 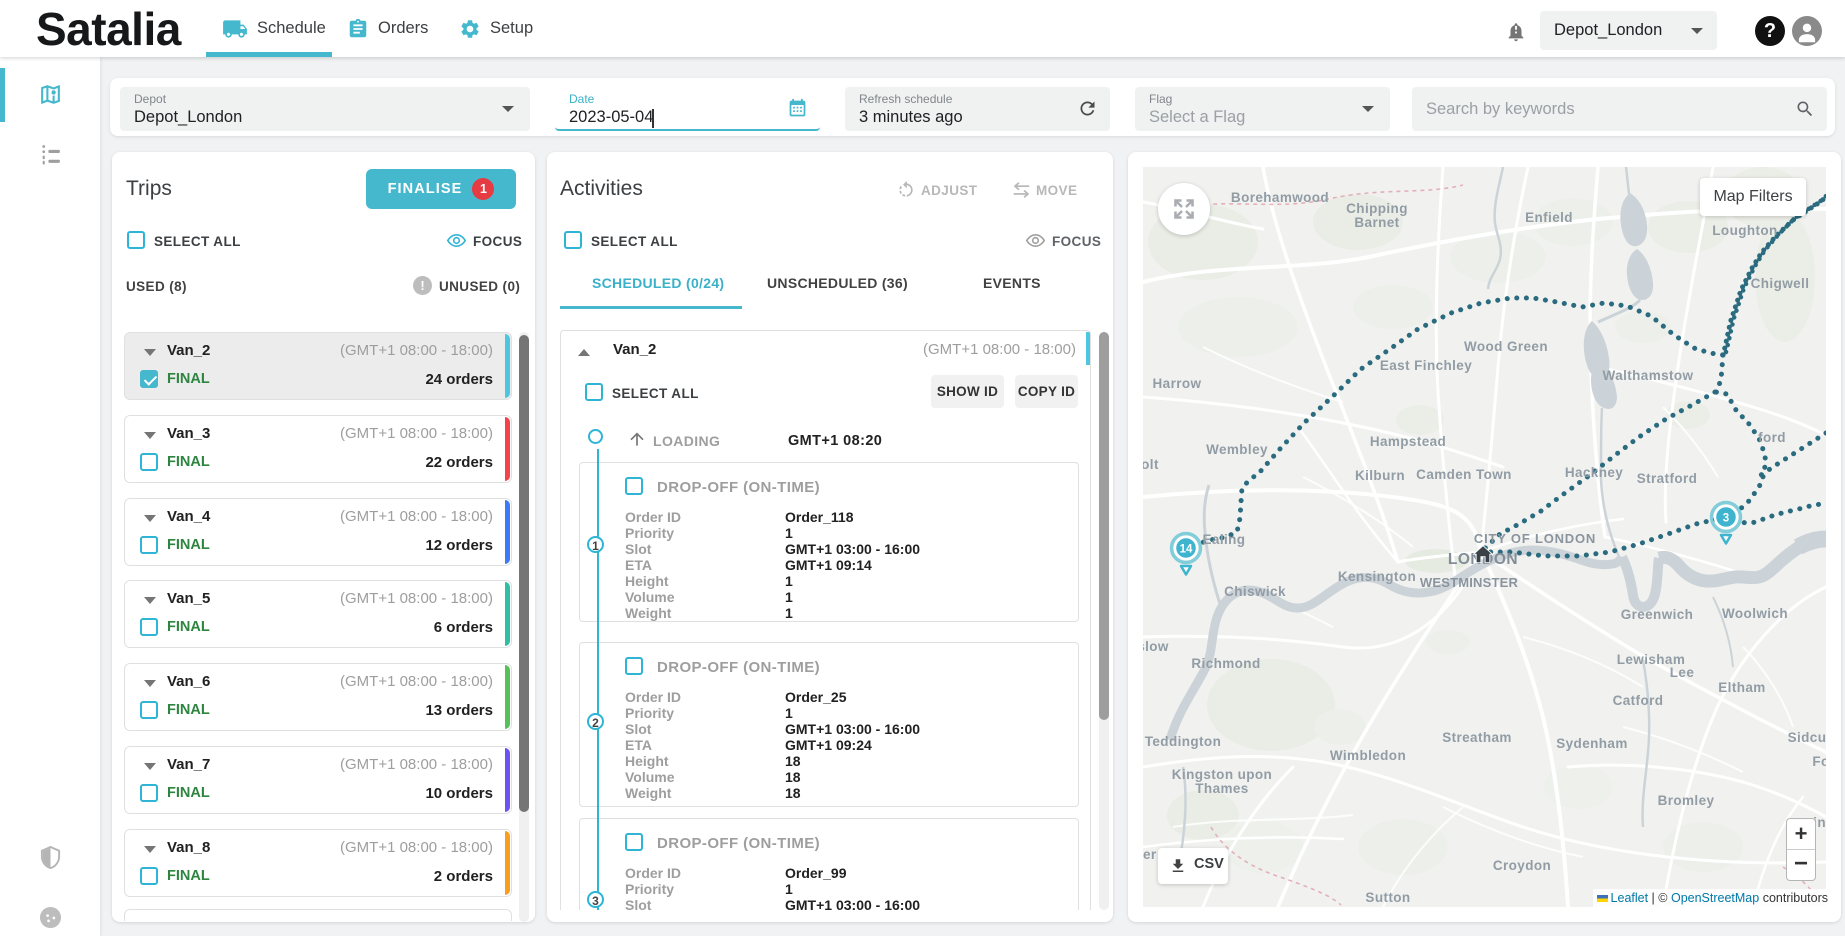 I want to click on svg-text: Richmond, so click(x=1225, y=663).